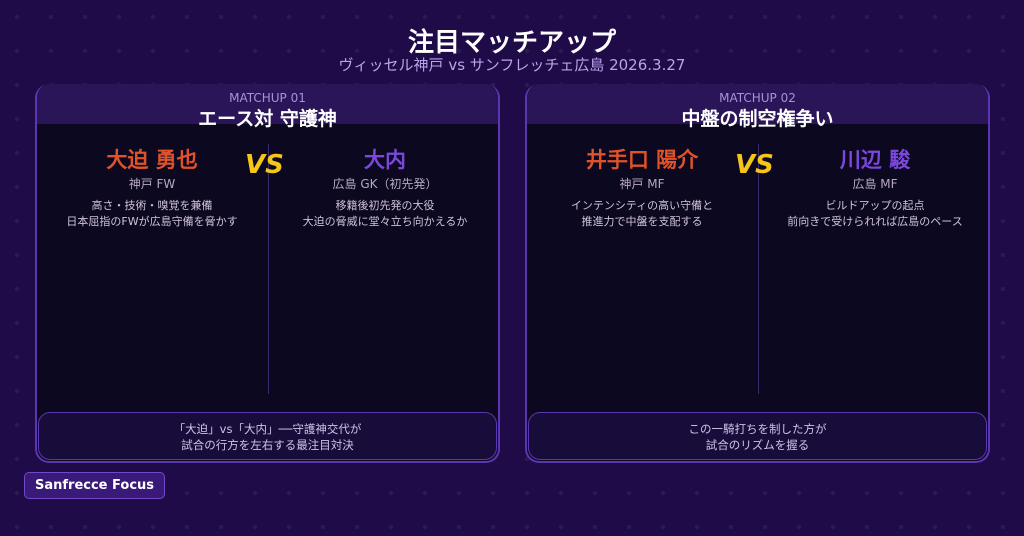  I want to click on player-desc: 高さ・技術・嗅覚を兼備 日本屈指のFWが広島守備を脅かす, so click(152, 213).